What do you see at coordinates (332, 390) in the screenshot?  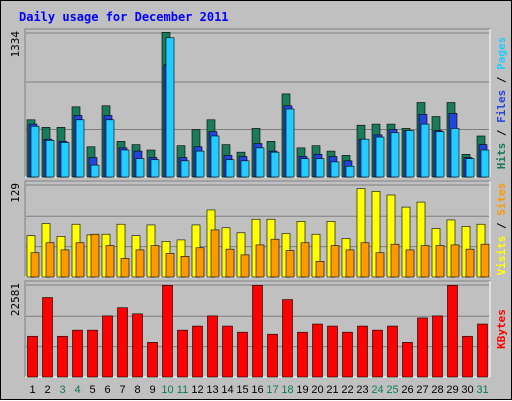 I see `day-label-21: 21` at bounding box center [332, 390].